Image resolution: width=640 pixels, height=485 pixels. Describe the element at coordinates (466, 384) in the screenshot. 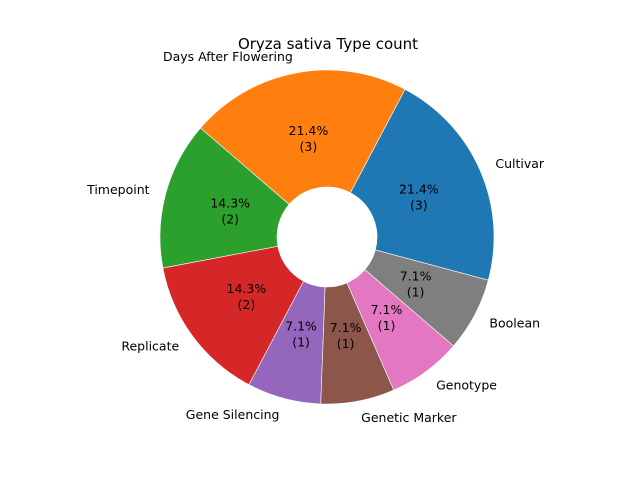

I see `slice-label-genotype: Genotype` at that location.